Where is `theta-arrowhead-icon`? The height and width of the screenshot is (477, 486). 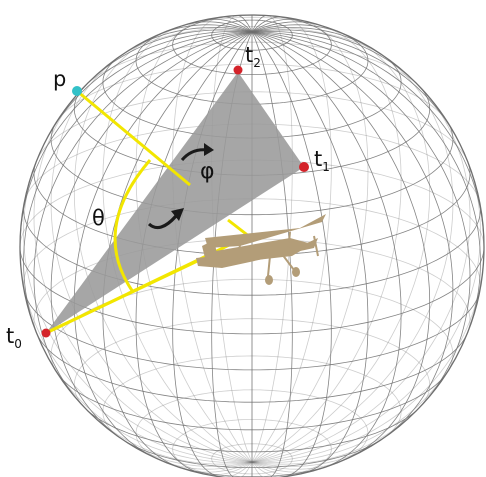
theta-arrowhead-icon is located at coordinates (177, 214).